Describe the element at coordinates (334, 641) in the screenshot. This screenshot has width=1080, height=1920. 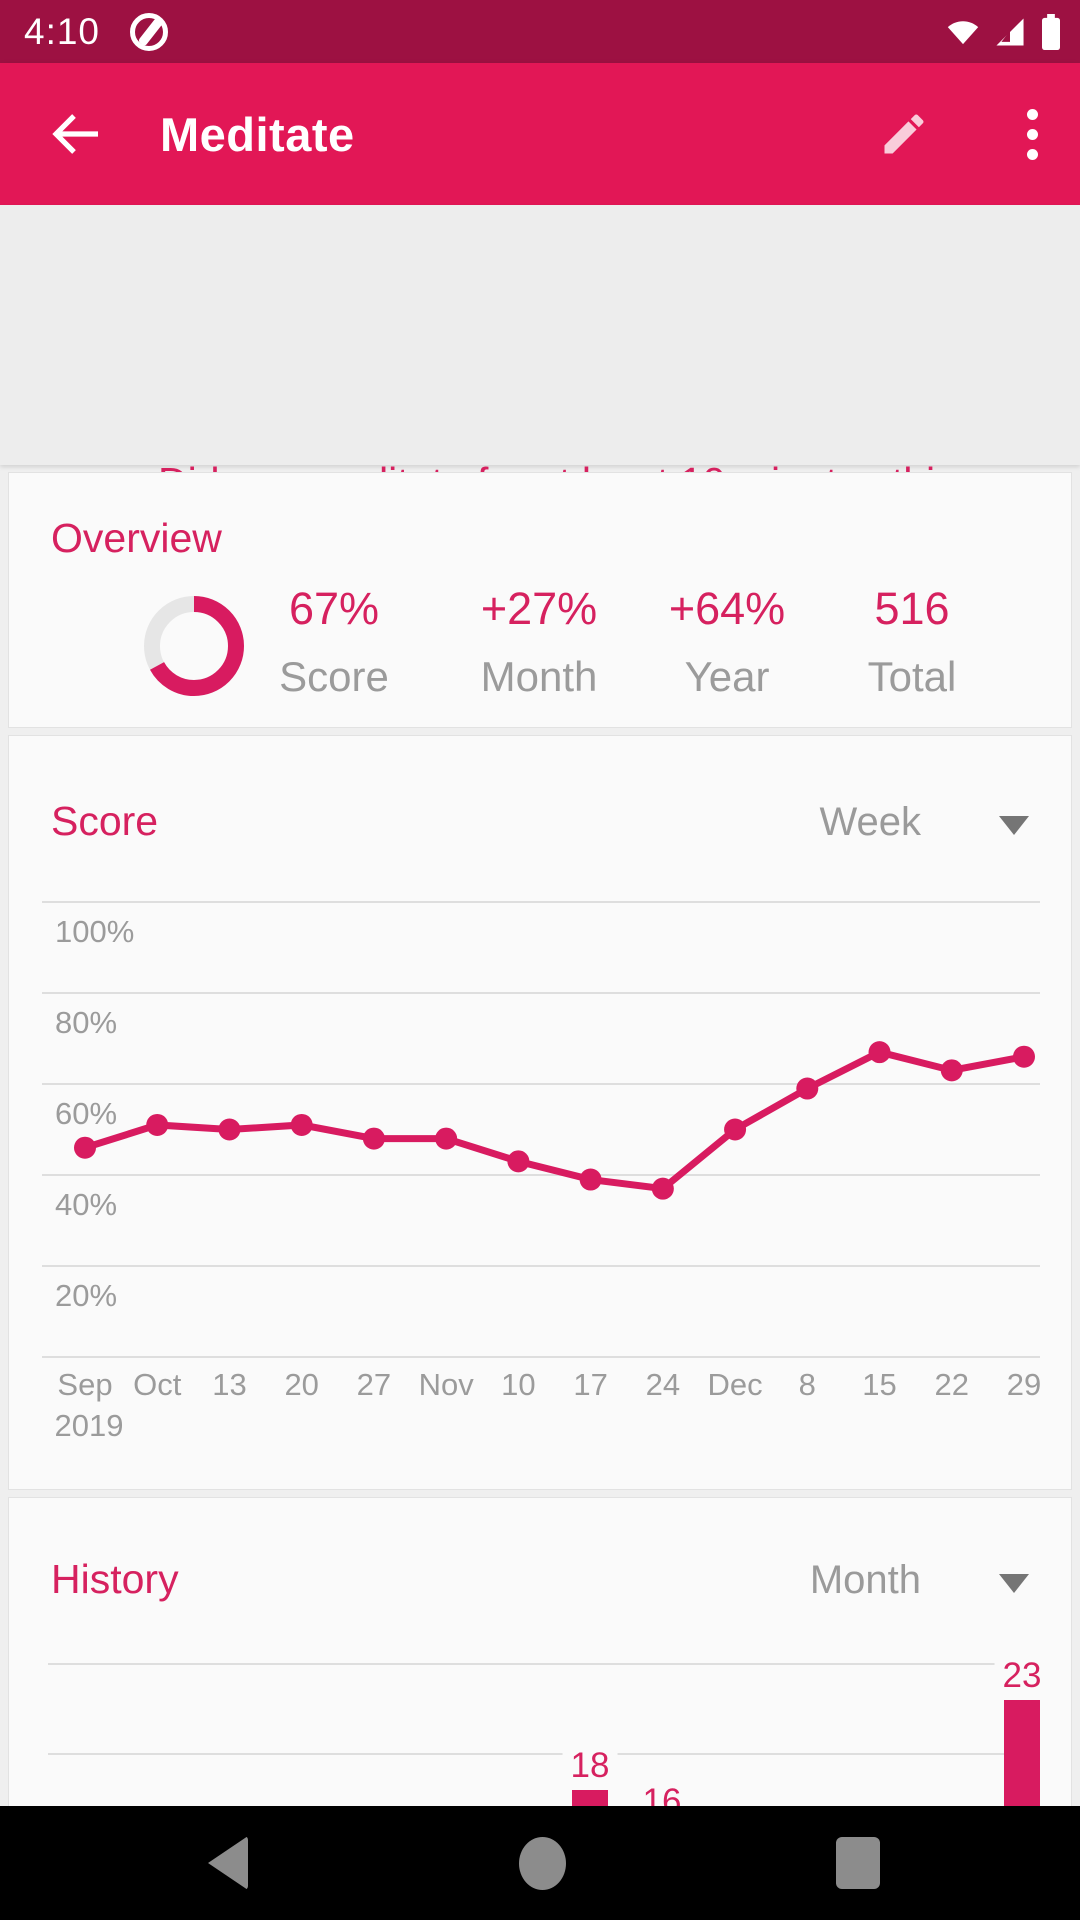
I see `stat-score: 67% Score` at that location.